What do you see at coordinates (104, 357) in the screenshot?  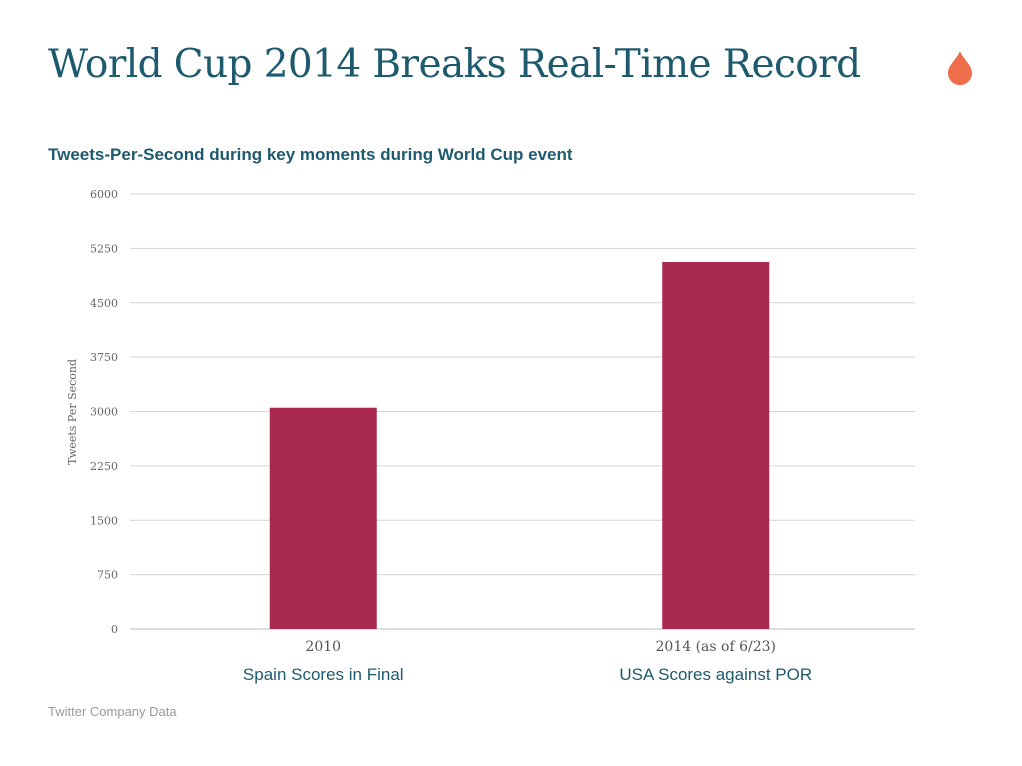 I see `y-tick-label: 3750` at bounding box center [104, 357].